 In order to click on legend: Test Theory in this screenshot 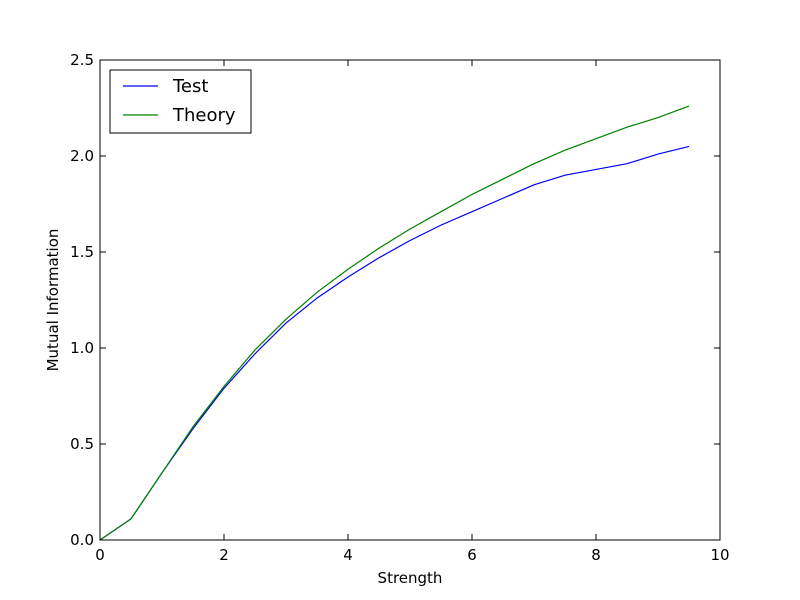, I will do `click(180, 101)`.